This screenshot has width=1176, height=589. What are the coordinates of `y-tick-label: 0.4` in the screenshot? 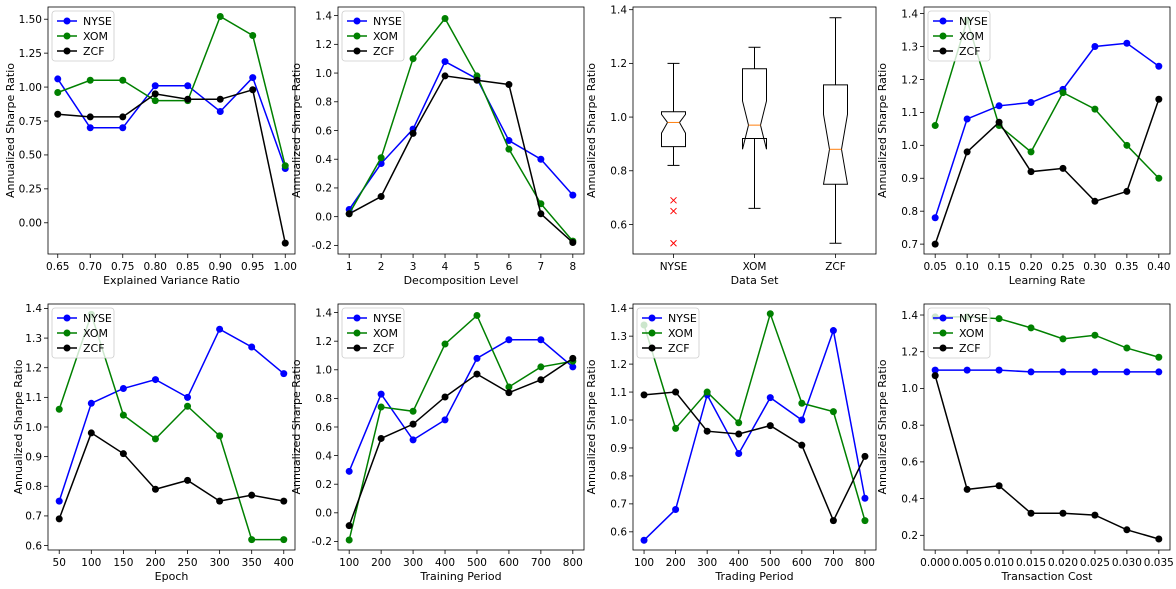 It's located at (909, 499).